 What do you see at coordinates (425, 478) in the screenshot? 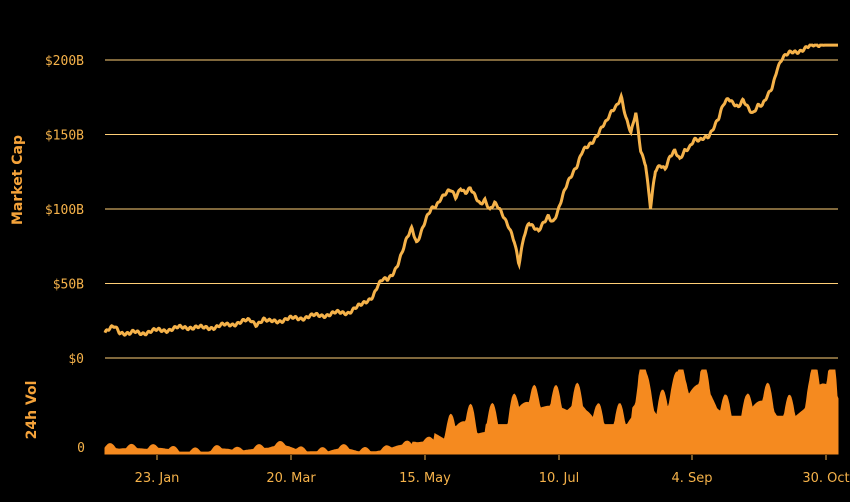
I see `x-tick-label: 15. May` at bounding box center [425, 478].